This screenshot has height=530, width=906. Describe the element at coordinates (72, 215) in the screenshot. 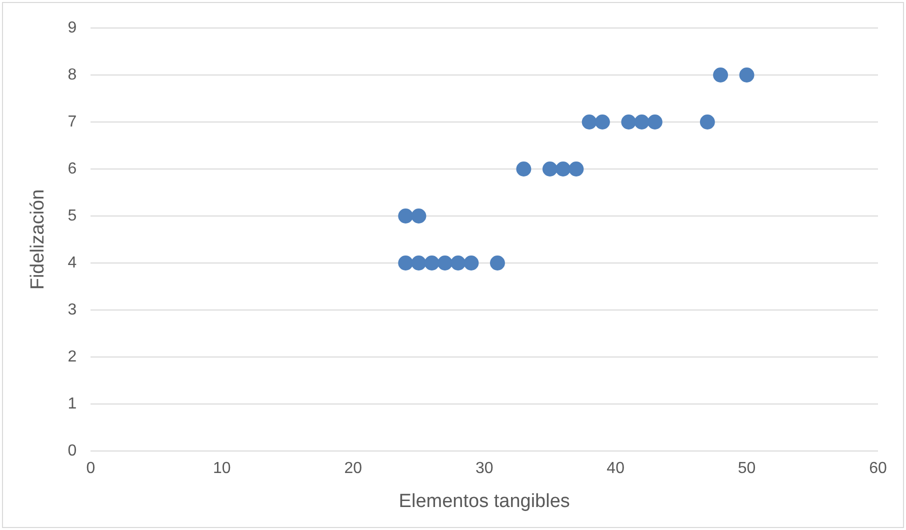

I see `y-tick-label: 5` at that location.